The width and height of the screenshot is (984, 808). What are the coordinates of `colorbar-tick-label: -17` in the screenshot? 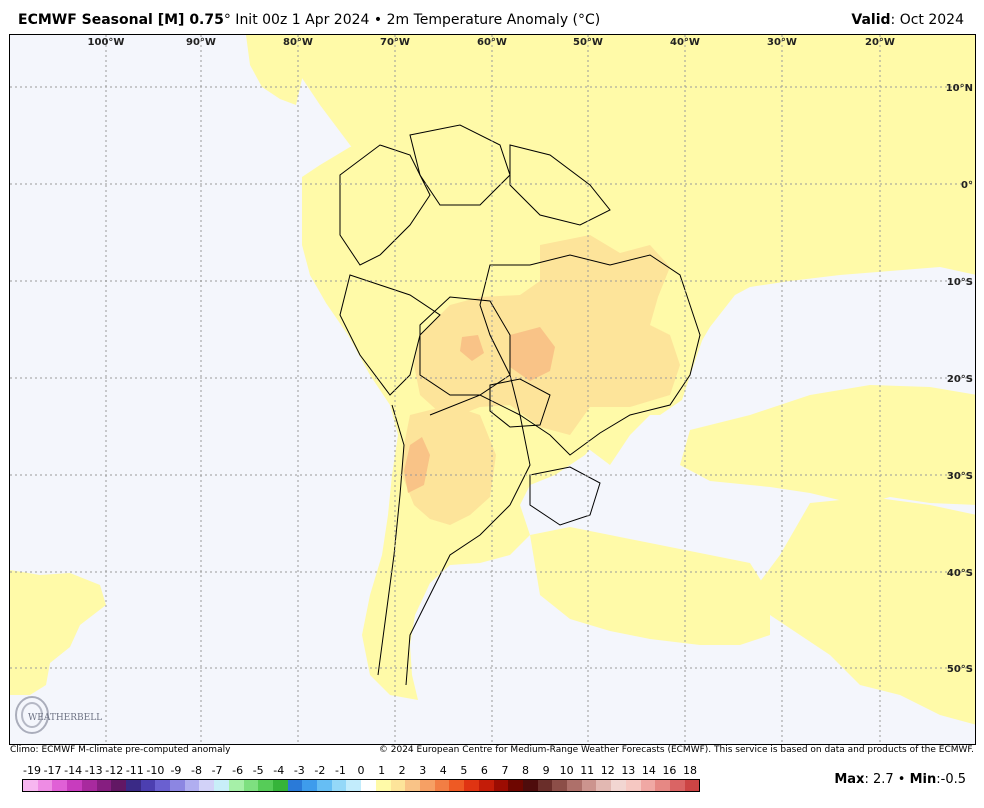 It's located at (52, 770).